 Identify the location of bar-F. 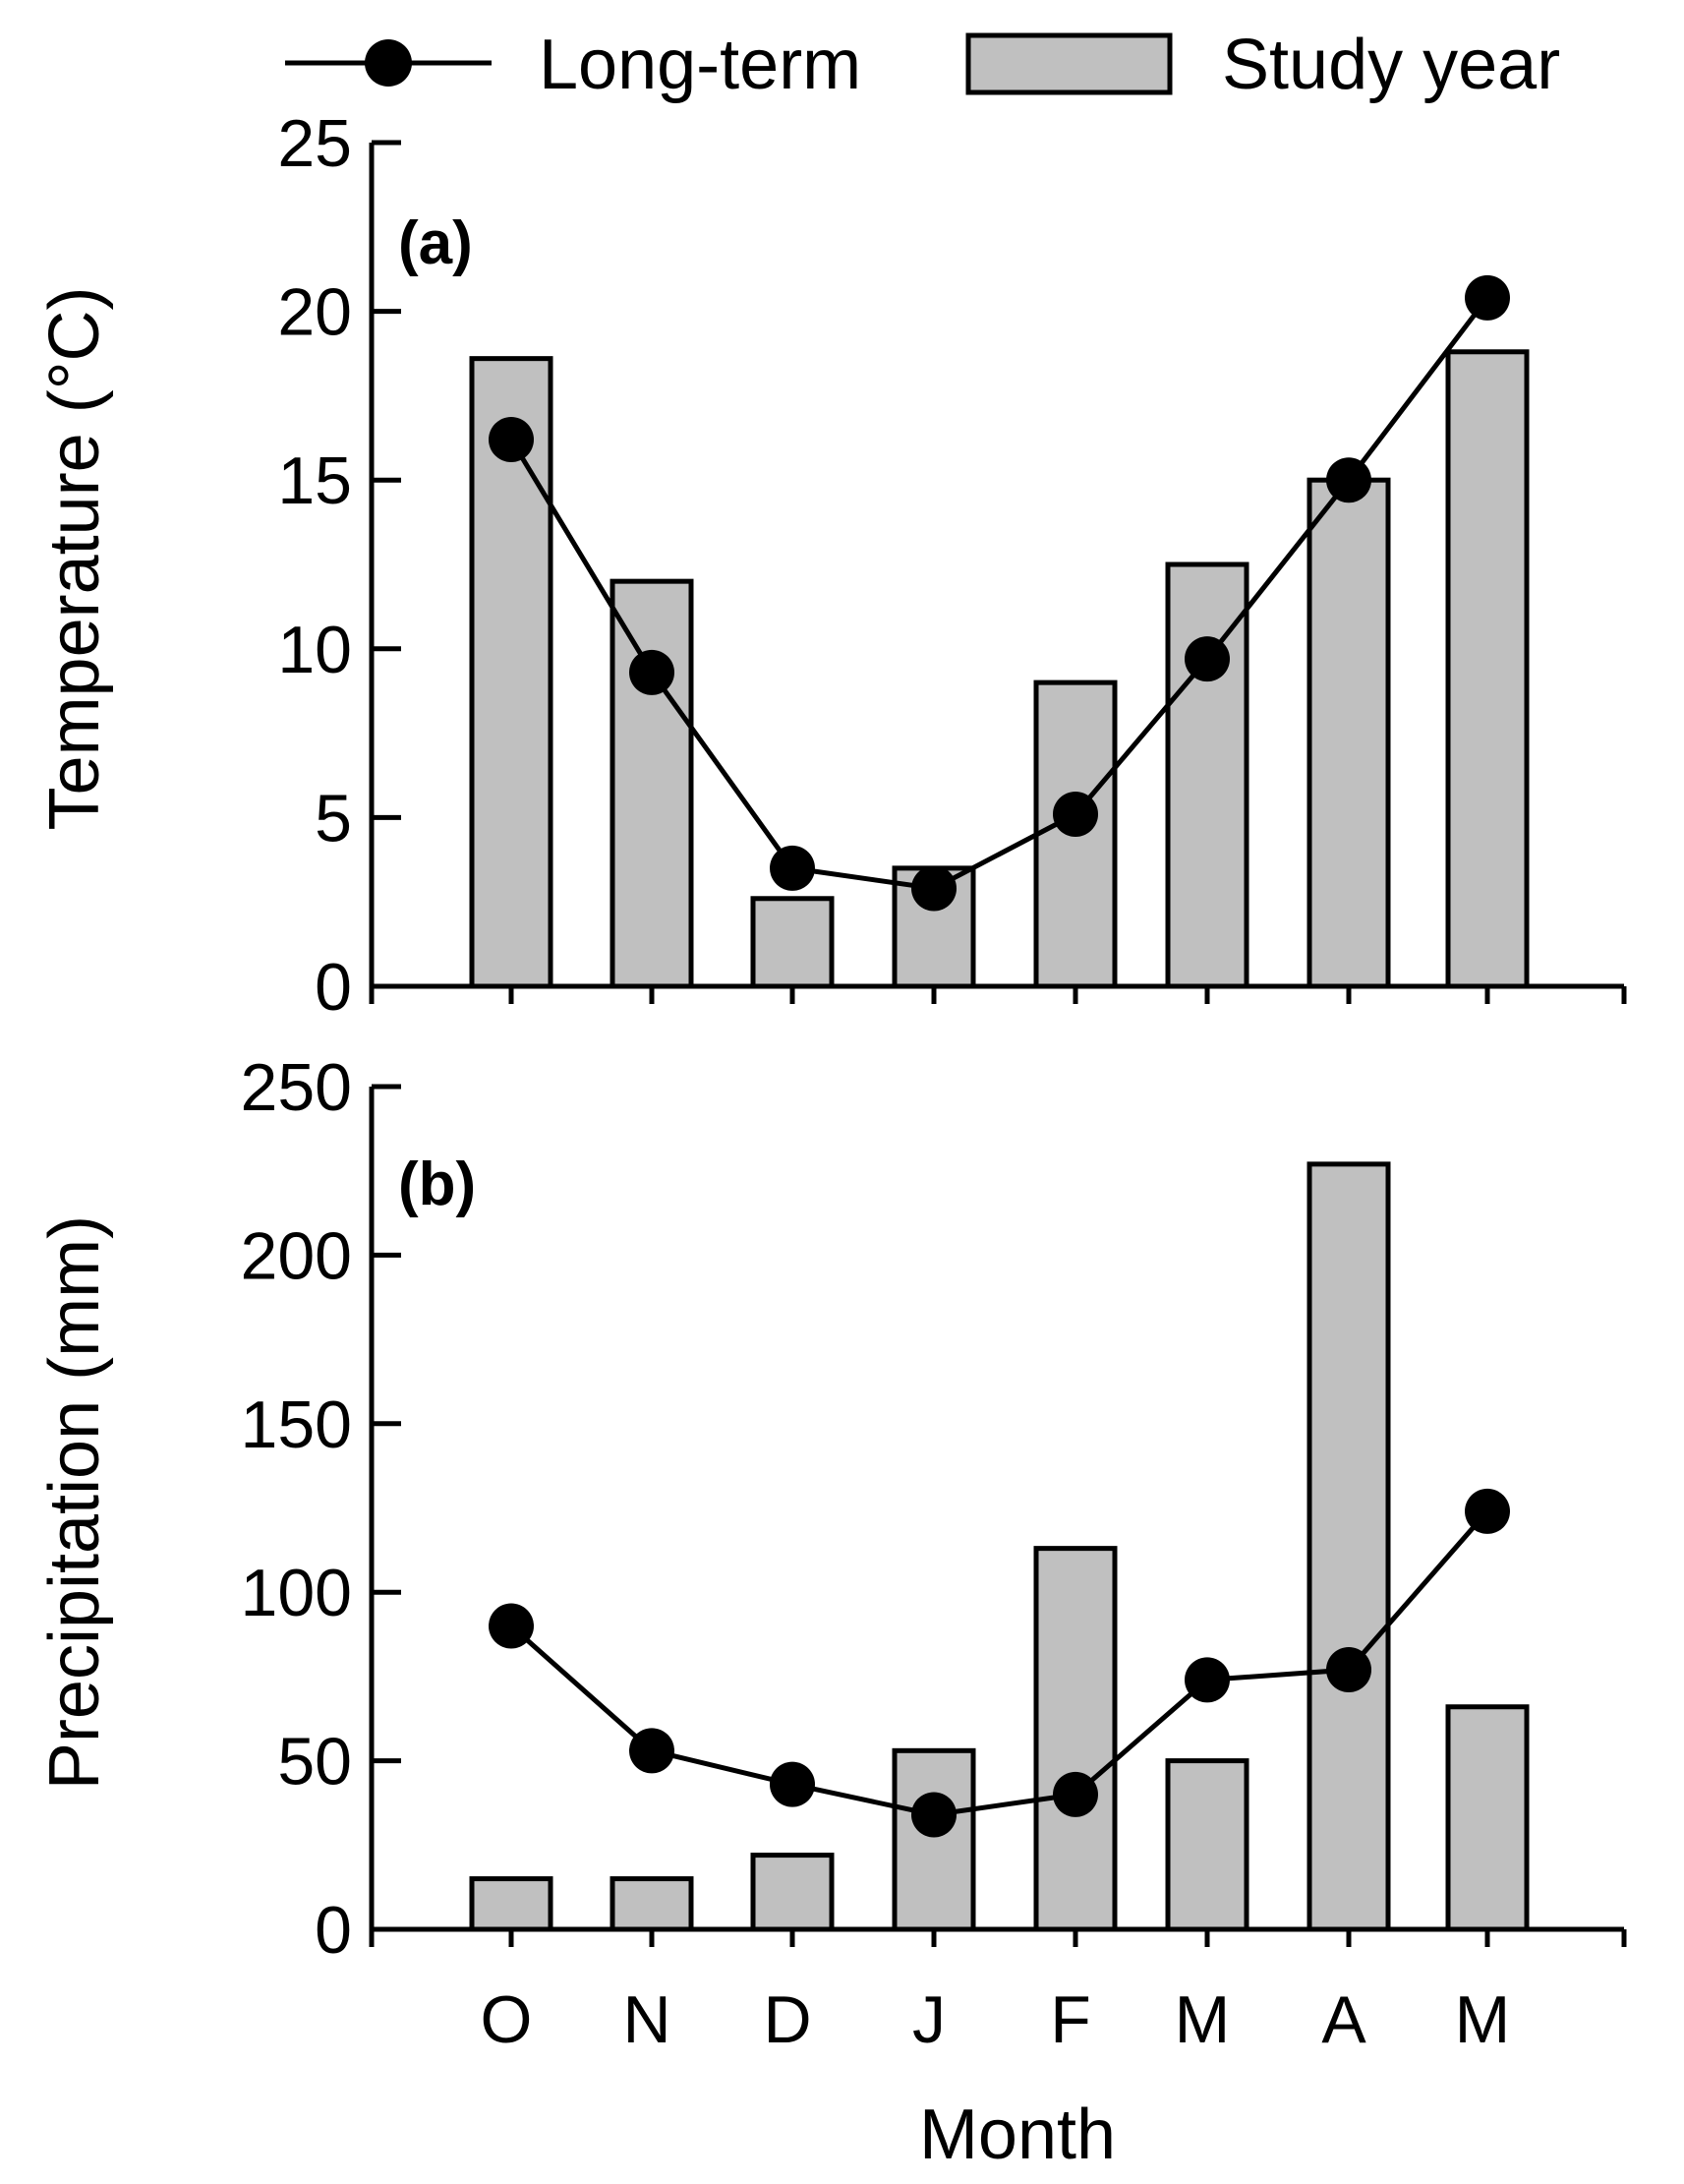
(1075, 1739).